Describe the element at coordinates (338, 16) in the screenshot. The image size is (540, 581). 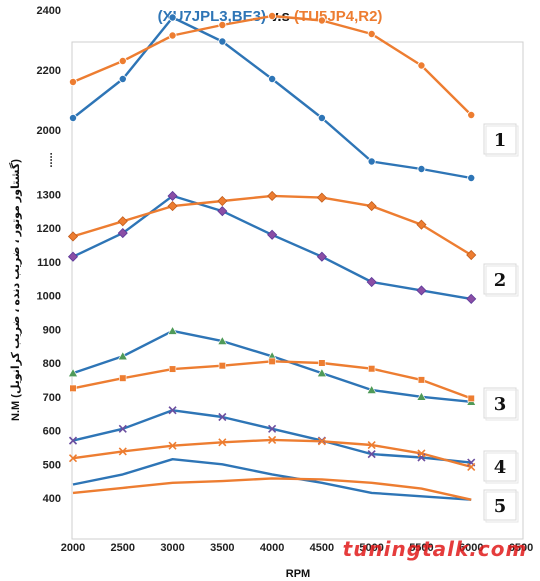
I see `title-engine-2: (TU5JP4,R2)` at that location.